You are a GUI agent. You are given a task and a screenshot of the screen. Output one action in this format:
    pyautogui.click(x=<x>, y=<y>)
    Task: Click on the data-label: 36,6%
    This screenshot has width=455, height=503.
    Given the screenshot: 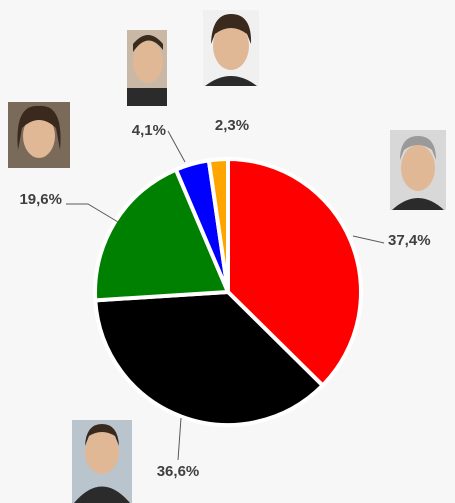 What is the action you would take?
    pyautogui.click(x=178, y=471)
    